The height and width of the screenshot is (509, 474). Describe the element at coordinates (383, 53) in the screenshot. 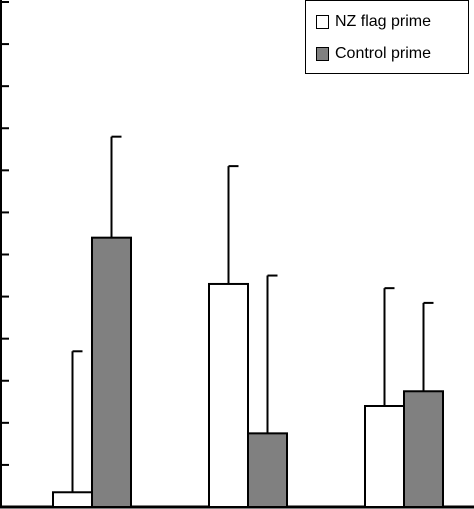

I see `legend-label-control-prime: Control prime` at that location.